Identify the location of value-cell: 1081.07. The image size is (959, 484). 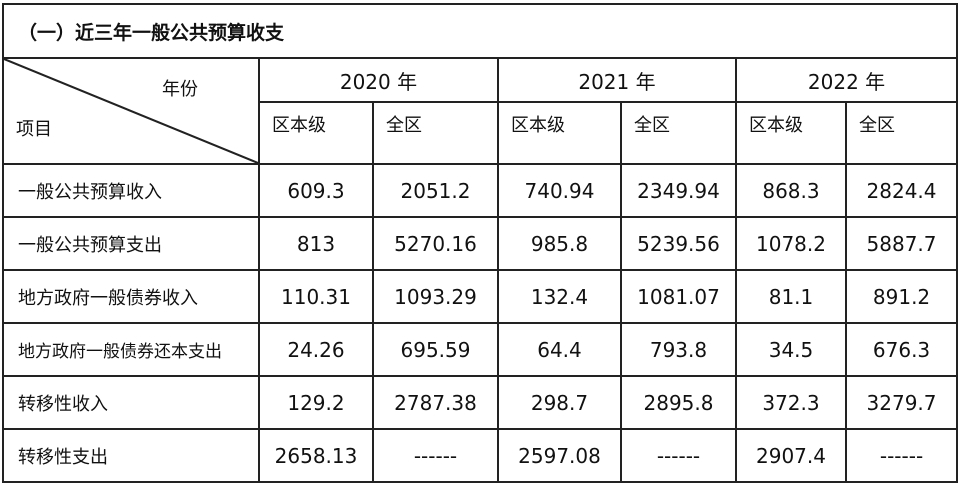
(678, 296).